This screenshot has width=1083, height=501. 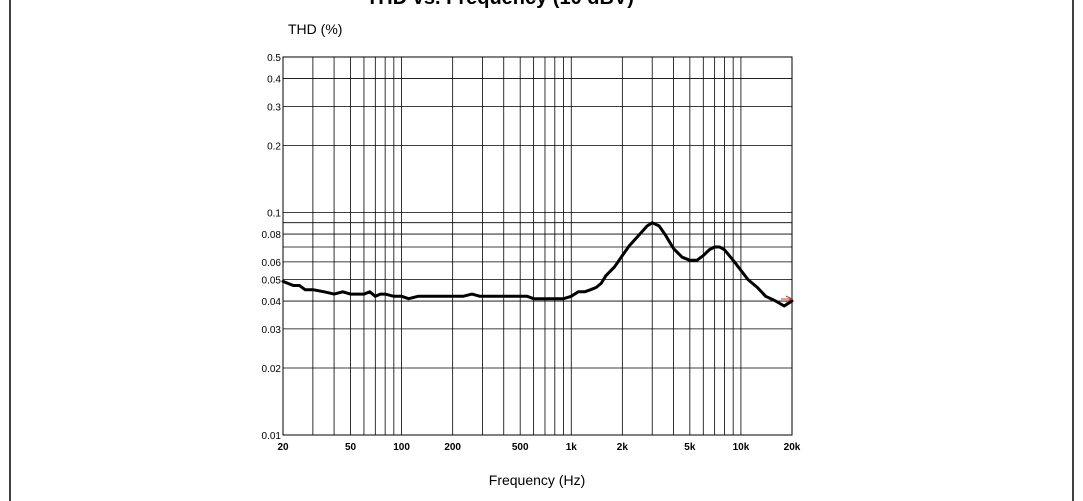 I want to click on y-tick-label: 0.1, so click(x=274, y=214).